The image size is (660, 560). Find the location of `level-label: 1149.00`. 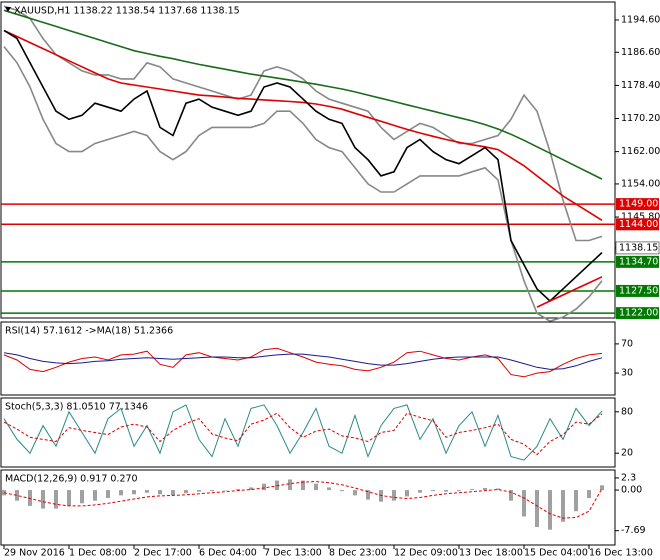

level-label: 1149.00 is located at coordinates (638, 204).